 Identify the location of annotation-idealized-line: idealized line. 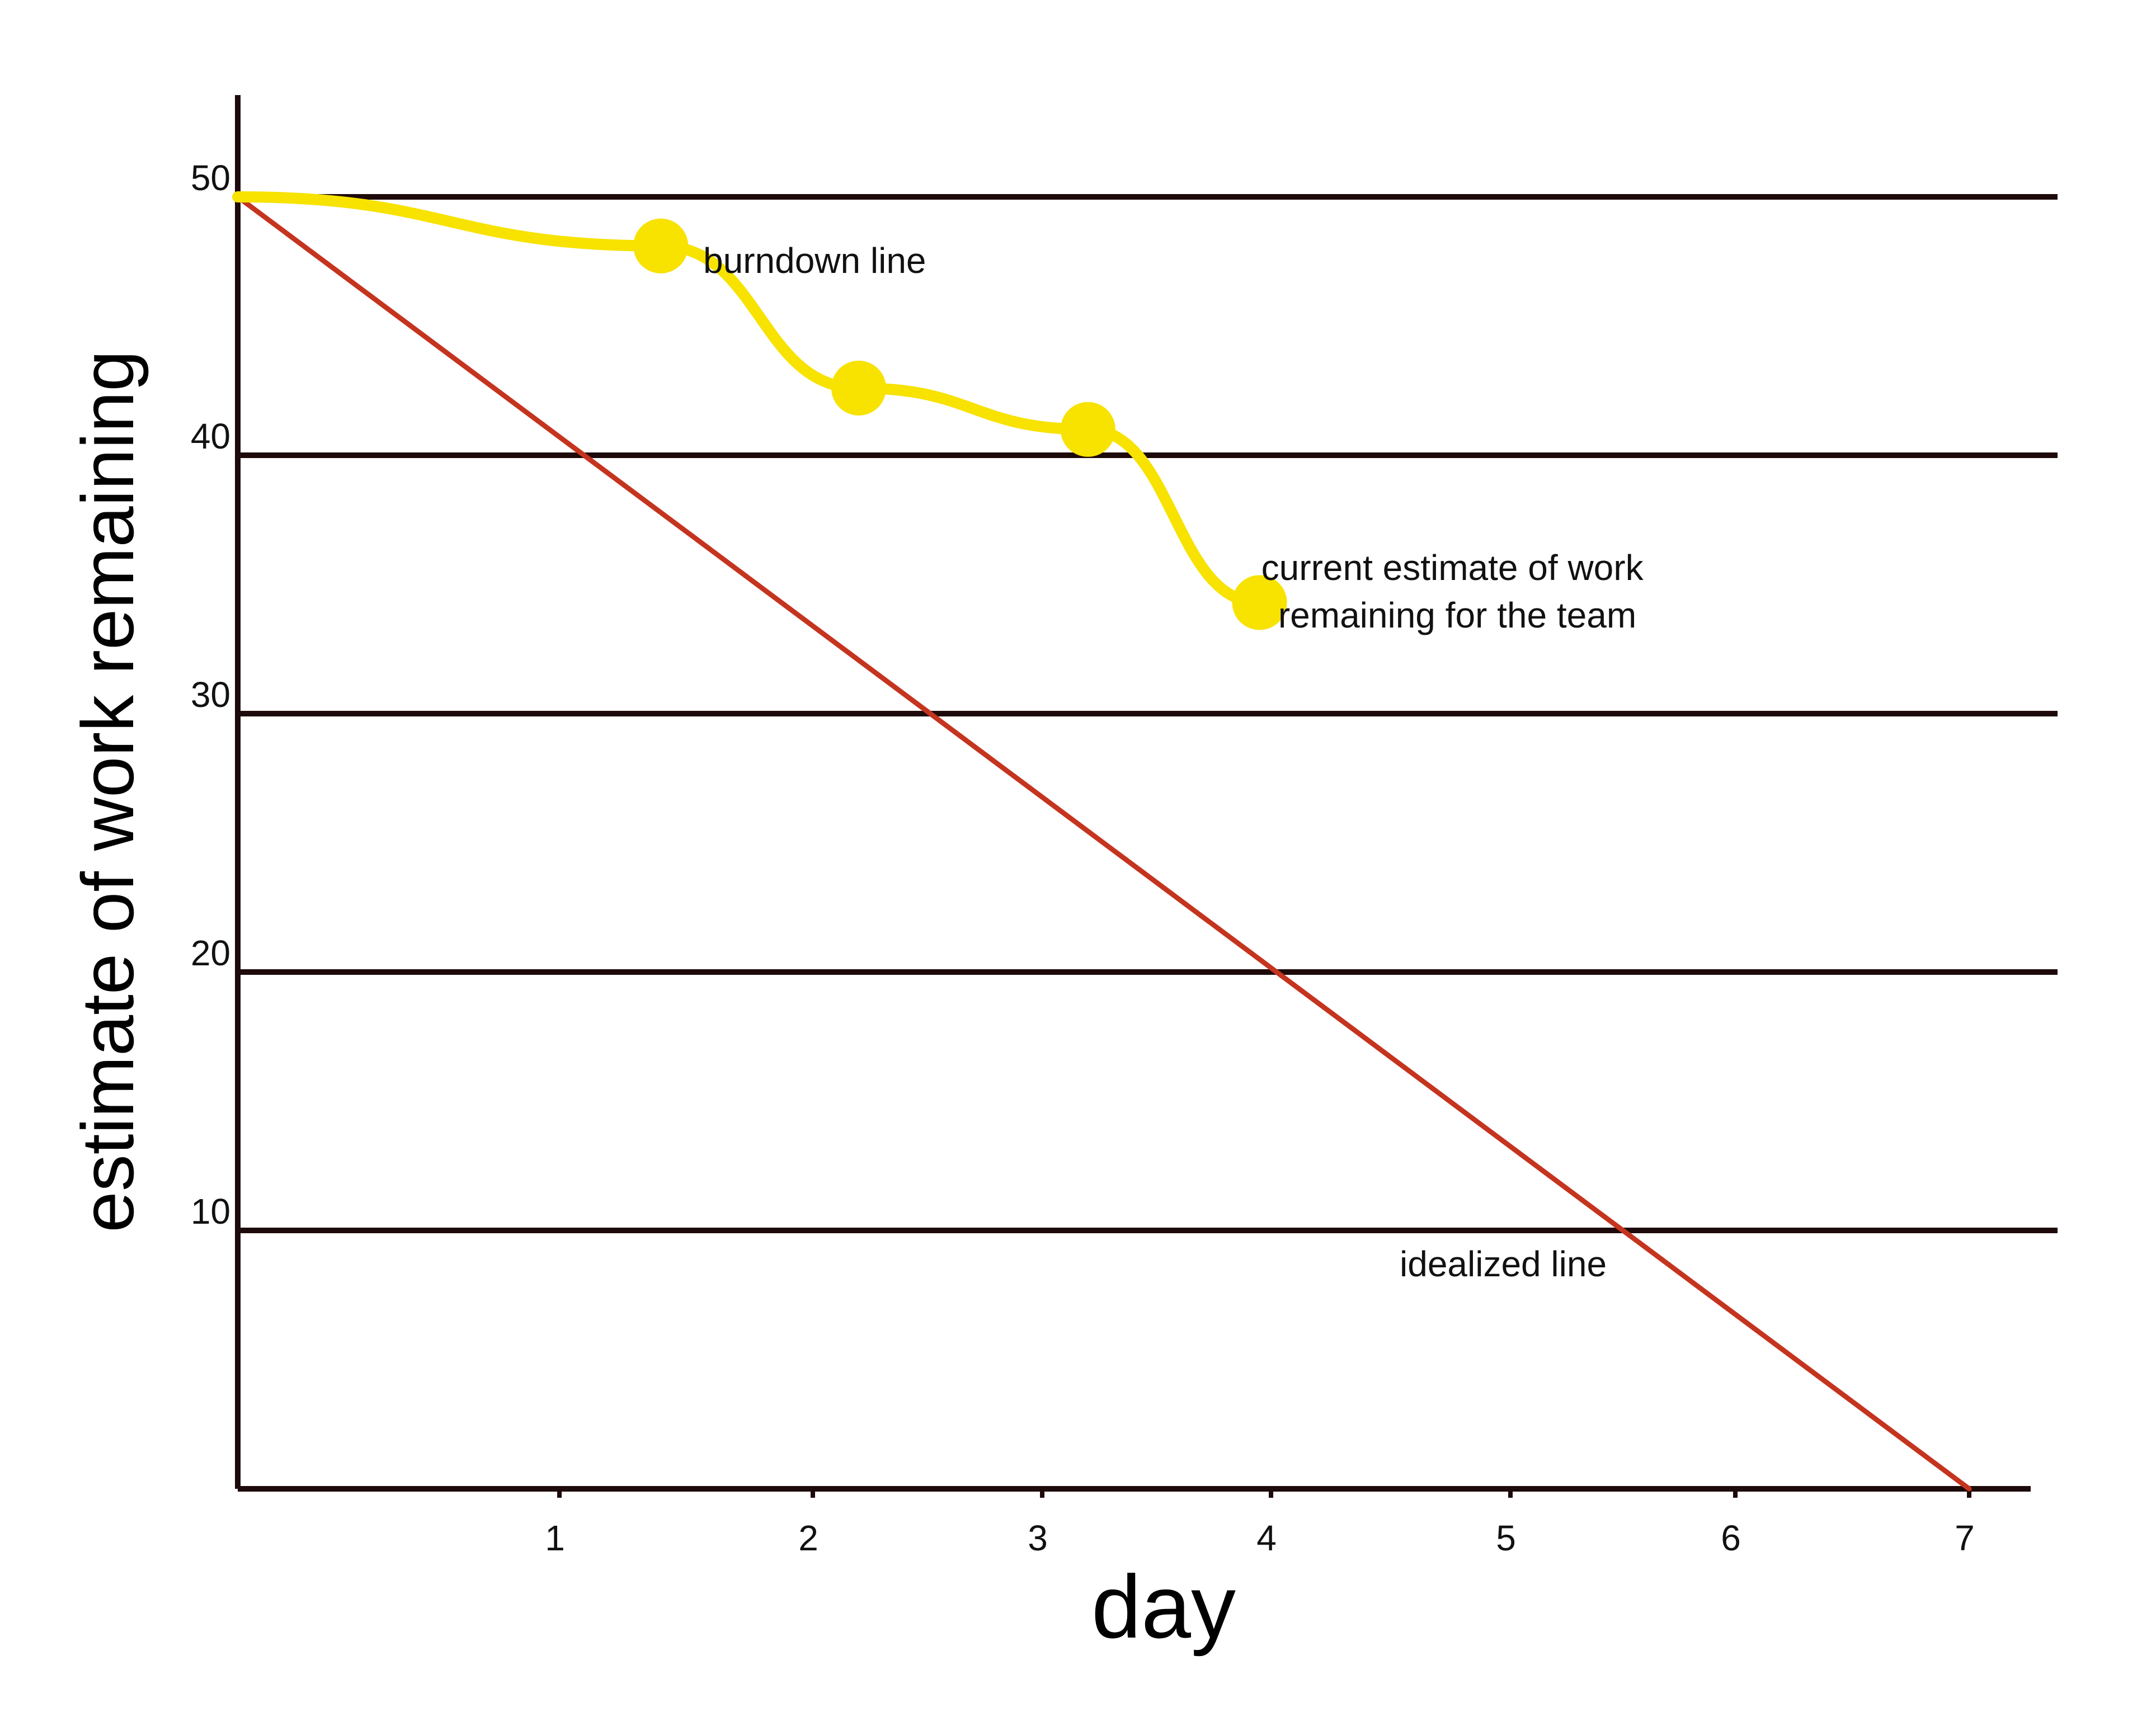
(1503, 1264).